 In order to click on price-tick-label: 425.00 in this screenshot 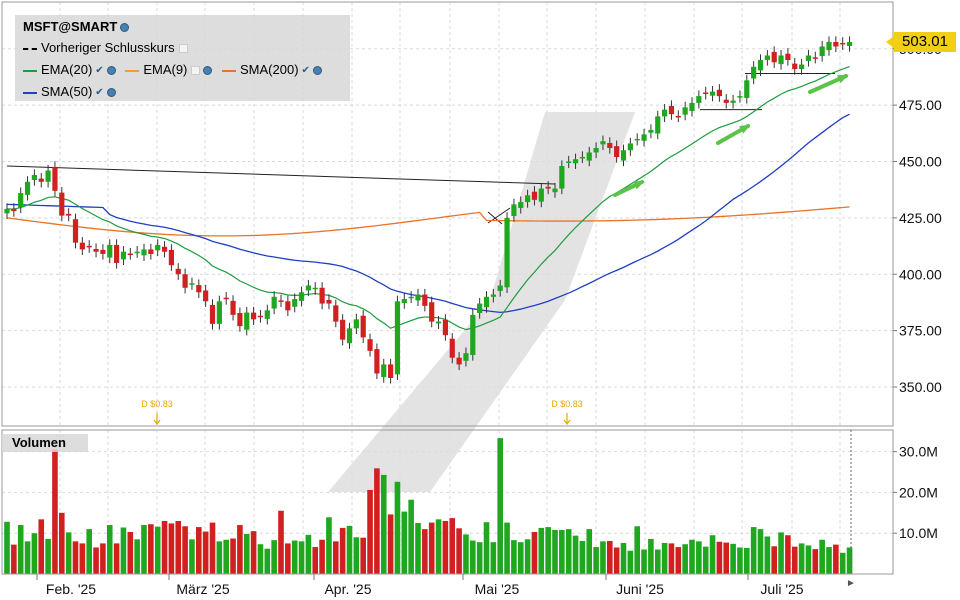, I will do `click(920, 218)`.